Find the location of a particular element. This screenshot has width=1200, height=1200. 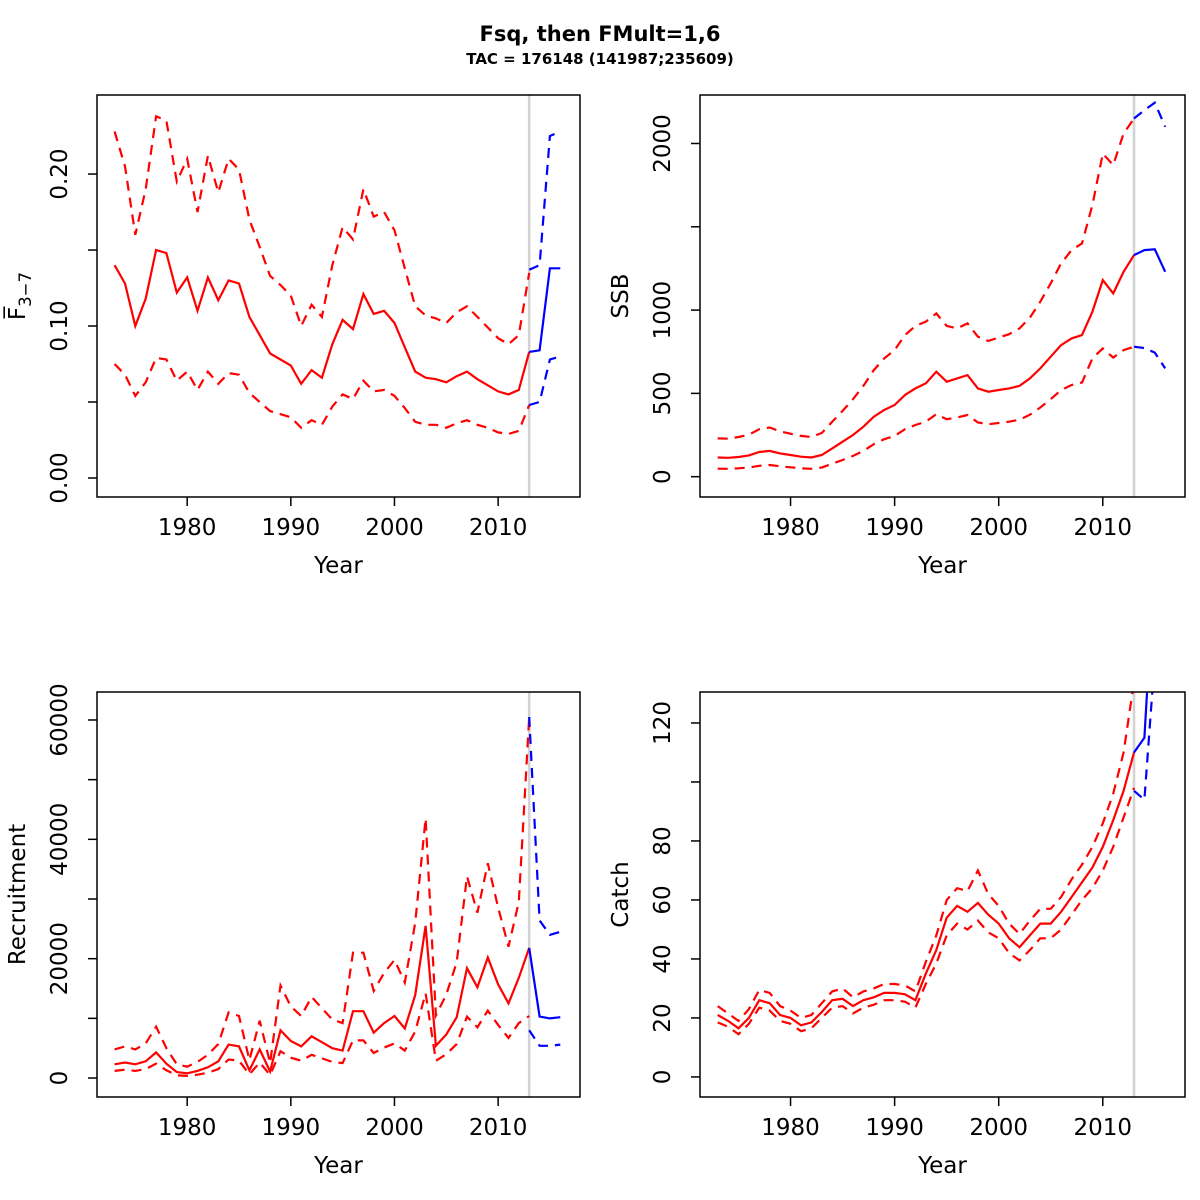

ssb-x-tick-label: 2010 is located at coordinates (1103, 528).